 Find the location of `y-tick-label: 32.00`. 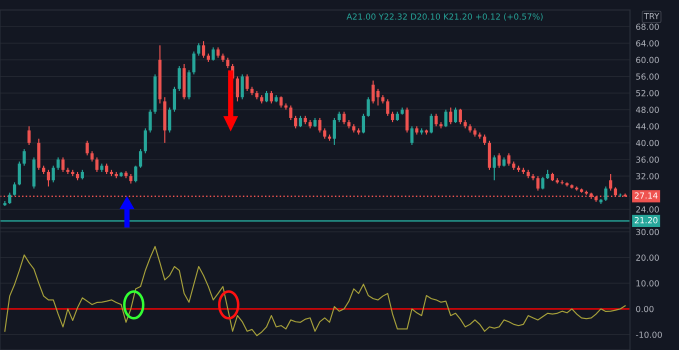

y-tick-label: 32.00 is located at coordinates (647, 176).